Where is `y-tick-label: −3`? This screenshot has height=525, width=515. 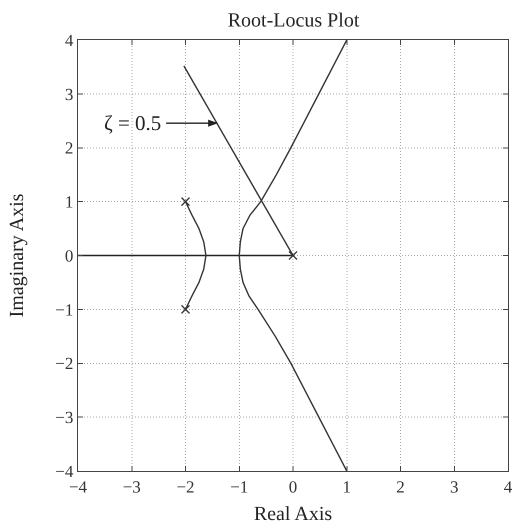 y-tick-label: −3 is located at coordinates (64, 418).